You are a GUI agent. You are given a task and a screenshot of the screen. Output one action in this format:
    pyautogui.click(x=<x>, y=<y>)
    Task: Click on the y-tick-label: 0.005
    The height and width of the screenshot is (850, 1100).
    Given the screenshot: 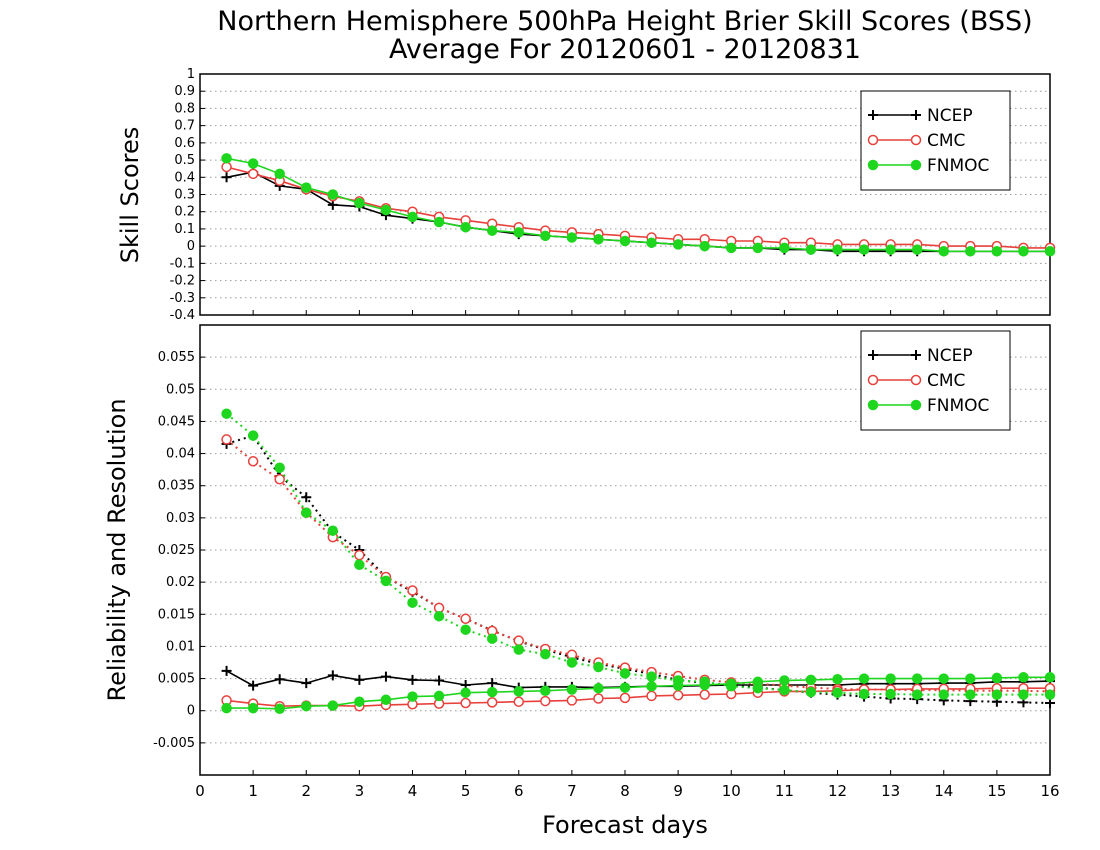 What is the action you would take?
    pyautogui.click(x=176, y=679)
    